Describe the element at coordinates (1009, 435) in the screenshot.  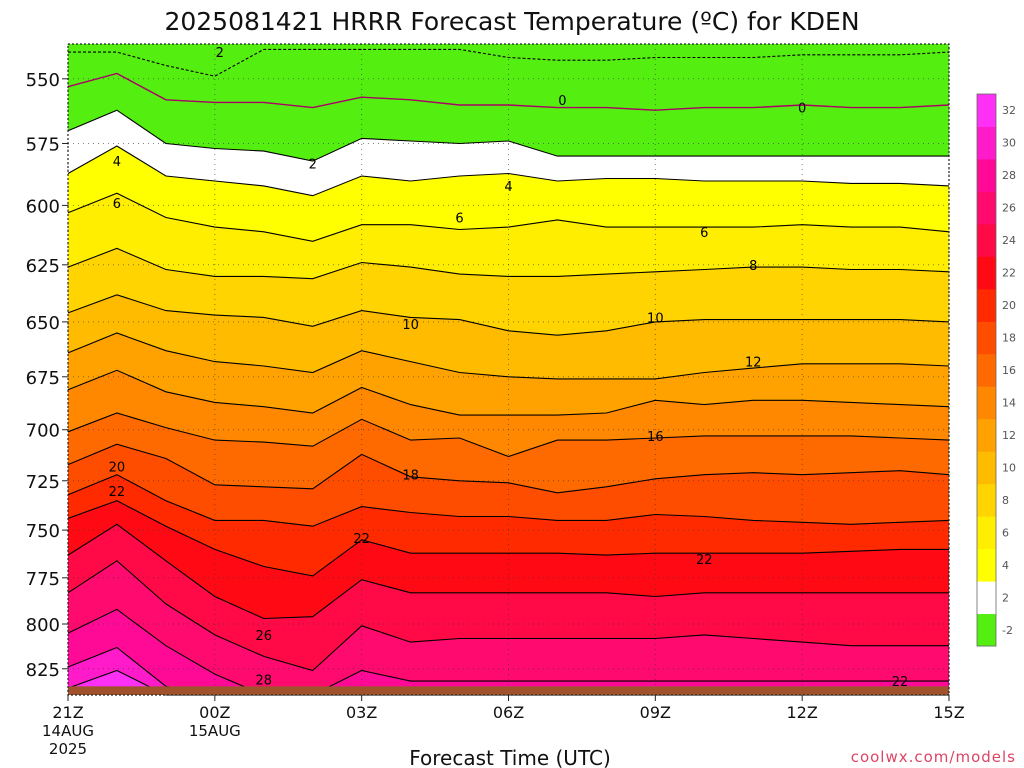
I see `colorbar-label: 12` at that location.